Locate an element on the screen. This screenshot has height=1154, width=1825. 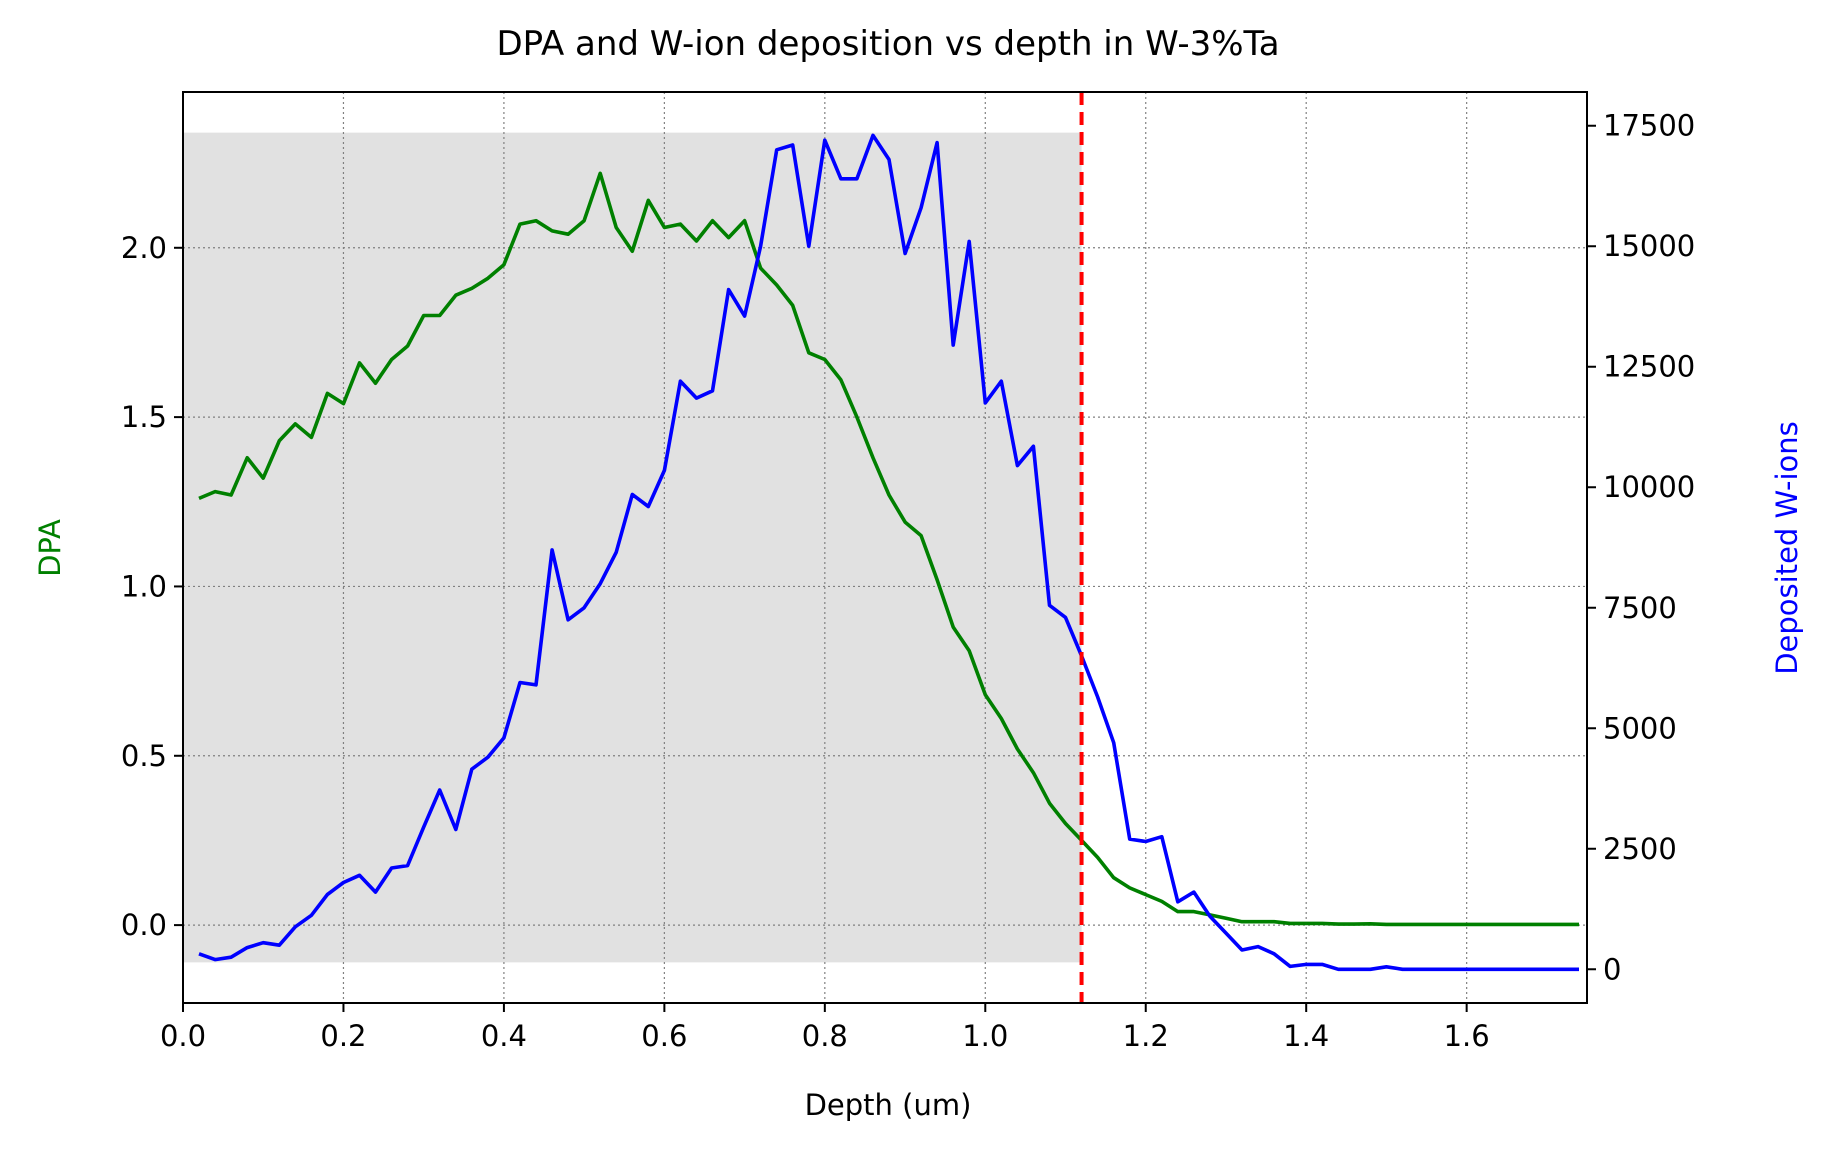
x-tick-label: 1.6 is located at coordinates (1467, 1036).